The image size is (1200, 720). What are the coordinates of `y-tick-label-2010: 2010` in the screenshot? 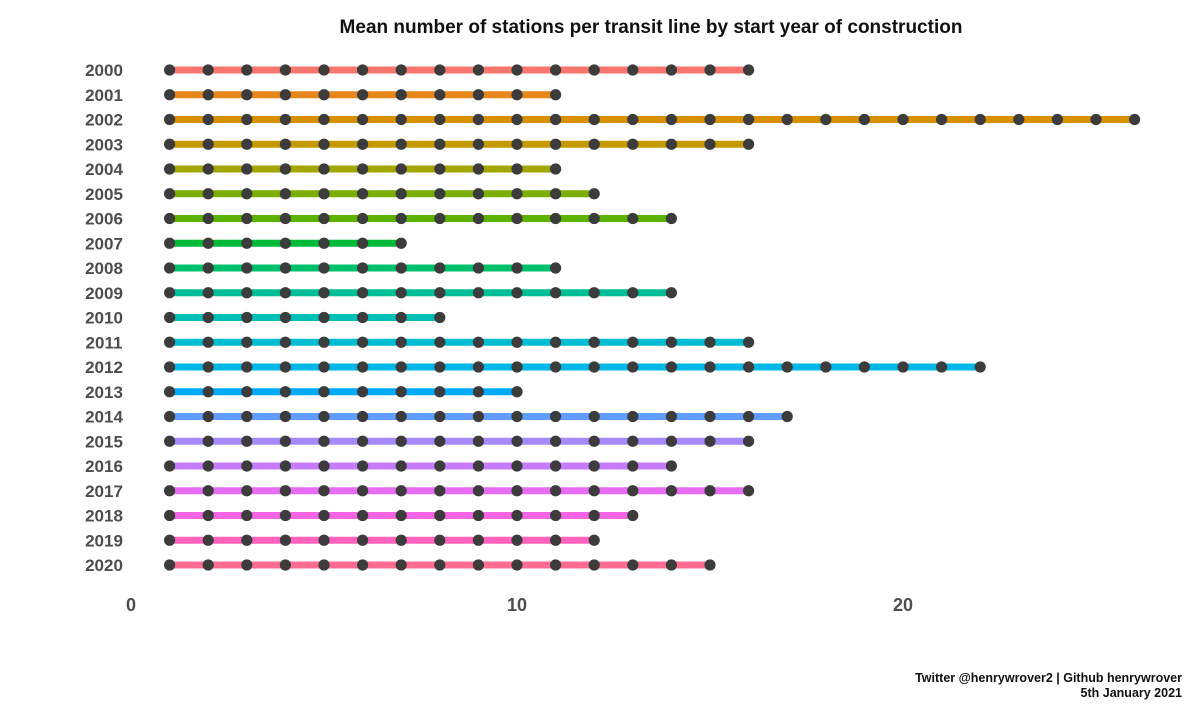 It's located at (104, 318).